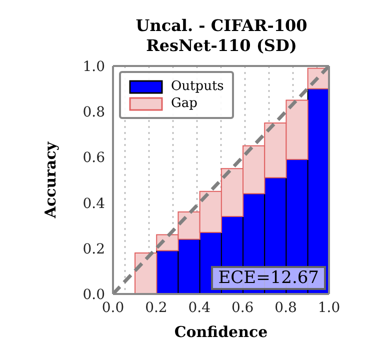 The height and width of the screenshot is (345, 375). What do you see at coordinates (156, 308) in the screenshot?
I see `x-tick-label: 0.2` at bounding box center [156, 308].